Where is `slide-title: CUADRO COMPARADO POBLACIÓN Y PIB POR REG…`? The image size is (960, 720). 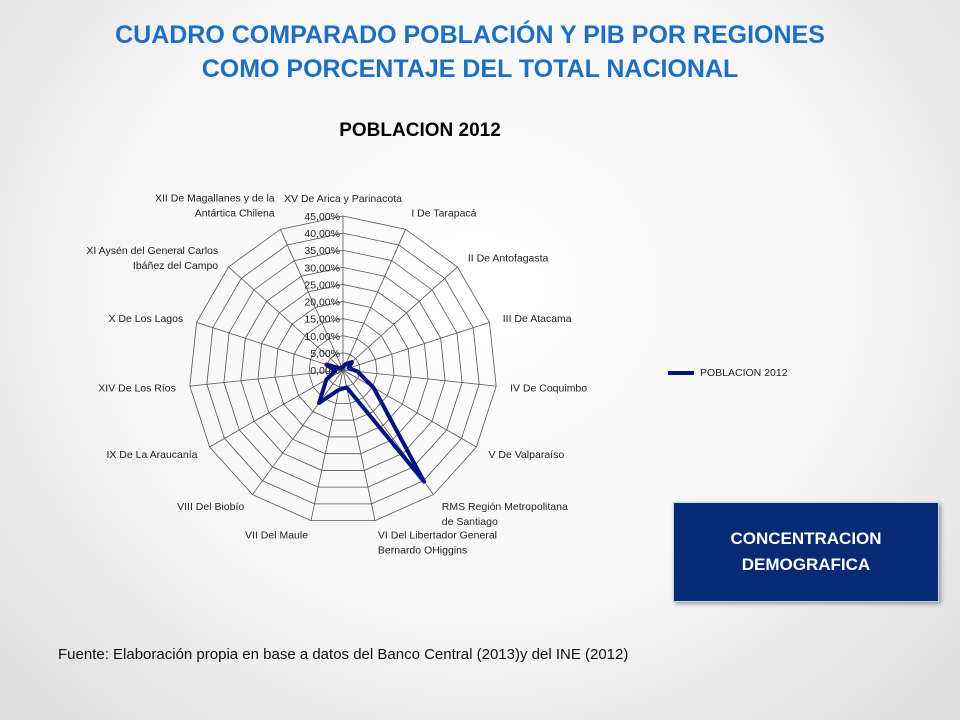
slide-title: CUADRO COMPARADO POBLACIÓN Y PIB POR REG… is located at coordinates (470, 52).